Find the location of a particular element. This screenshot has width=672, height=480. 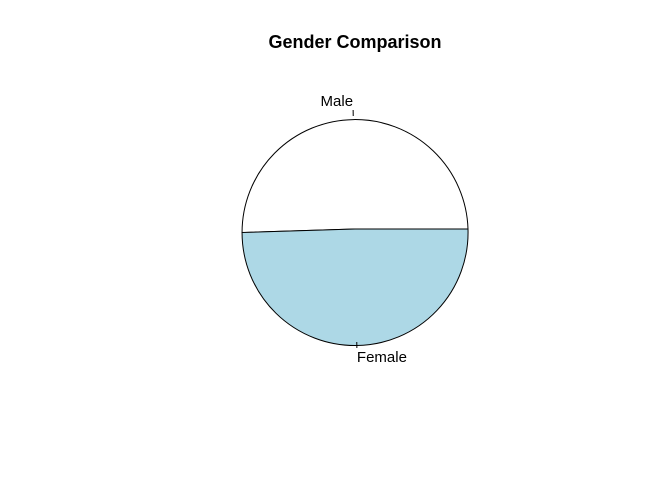

chart-title: Gender Comparison is located at coordinates (354, 42).